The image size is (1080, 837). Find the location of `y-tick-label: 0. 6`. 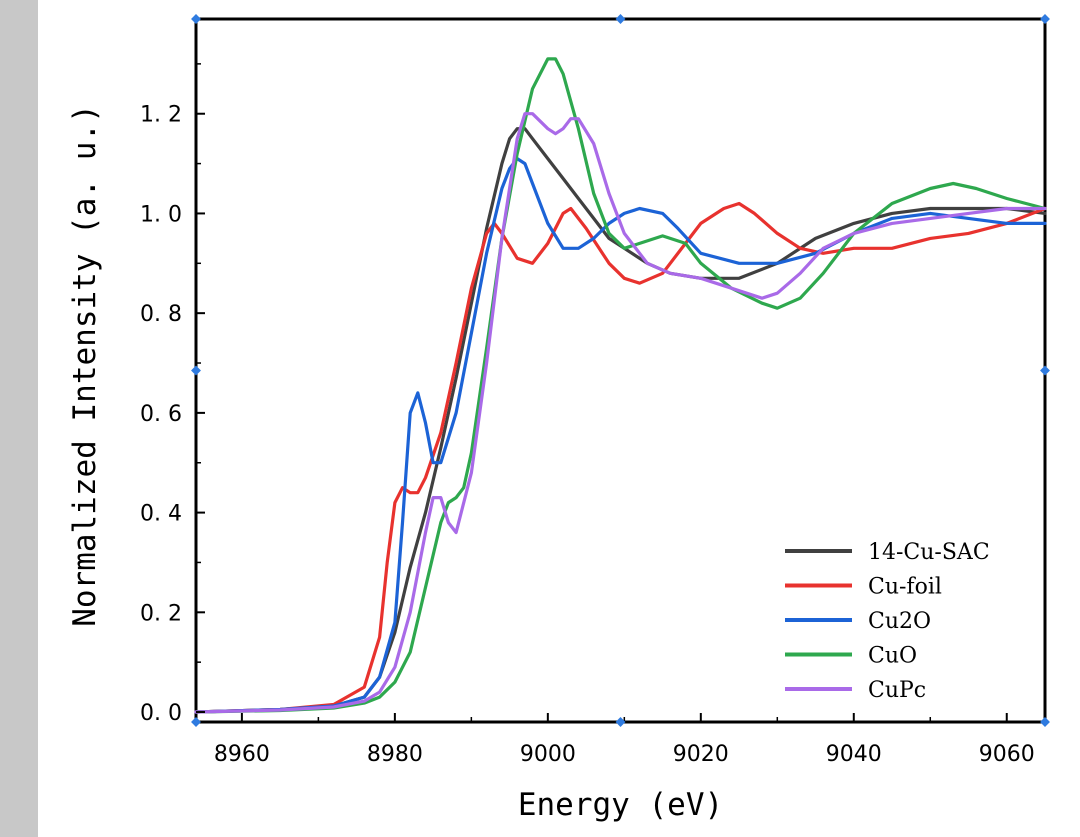

y-tick-label: 0. 6 is located at coordinates (161, 414).